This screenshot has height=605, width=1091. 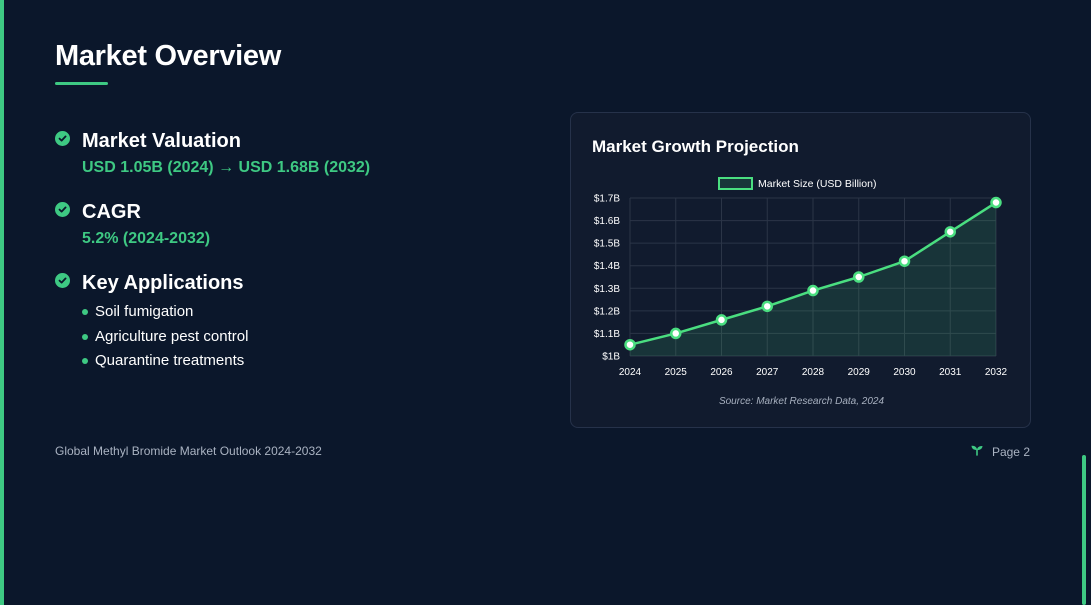 What do you see at coordinates (170, 360) in the screenshot?
I see `list-item-label: Quarantine treatments` at bounding box center [170, 360].